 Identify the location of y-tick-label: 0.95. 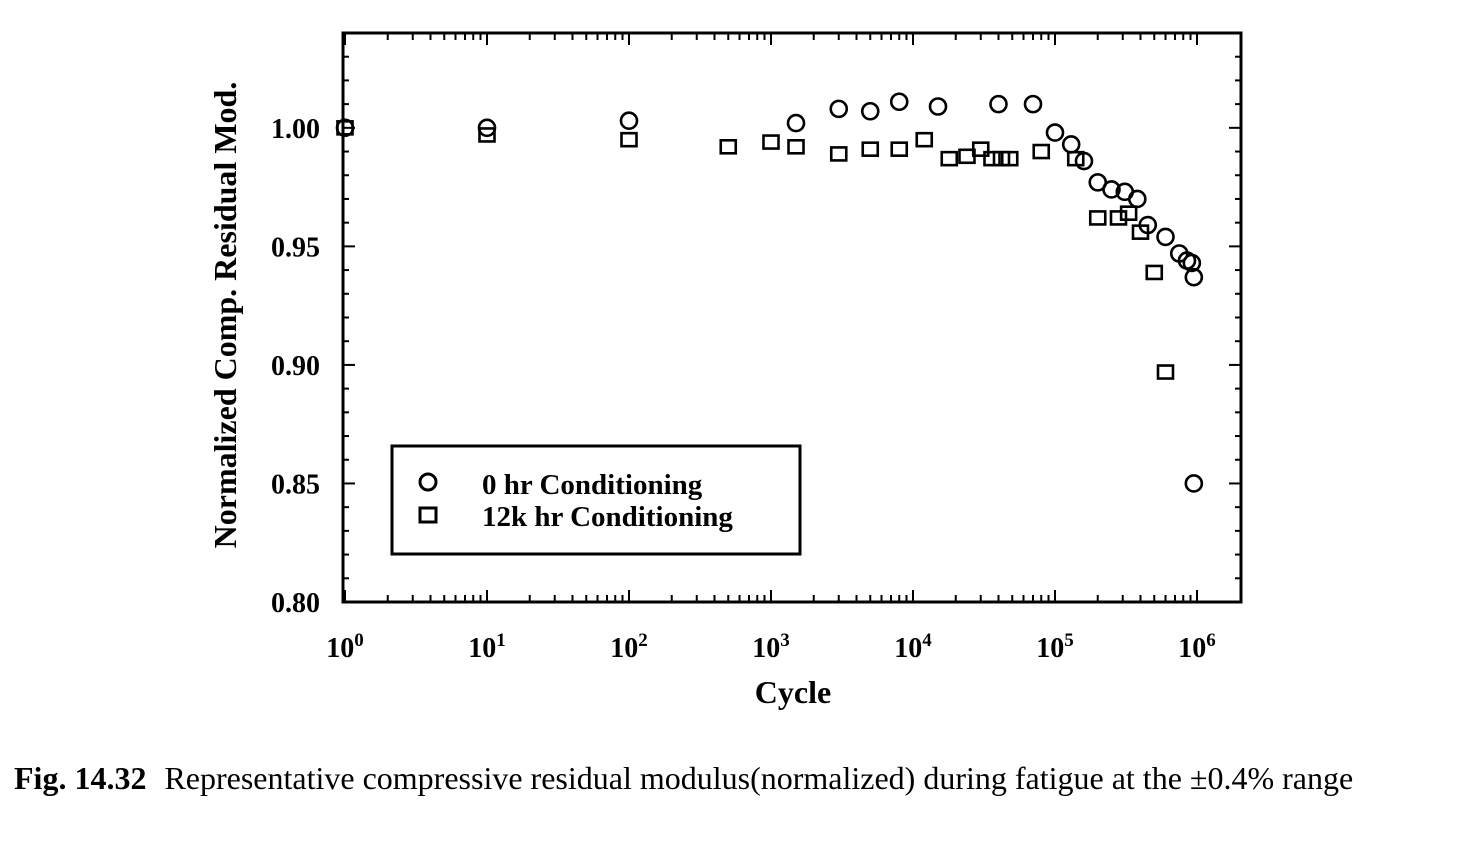
(295, 247).